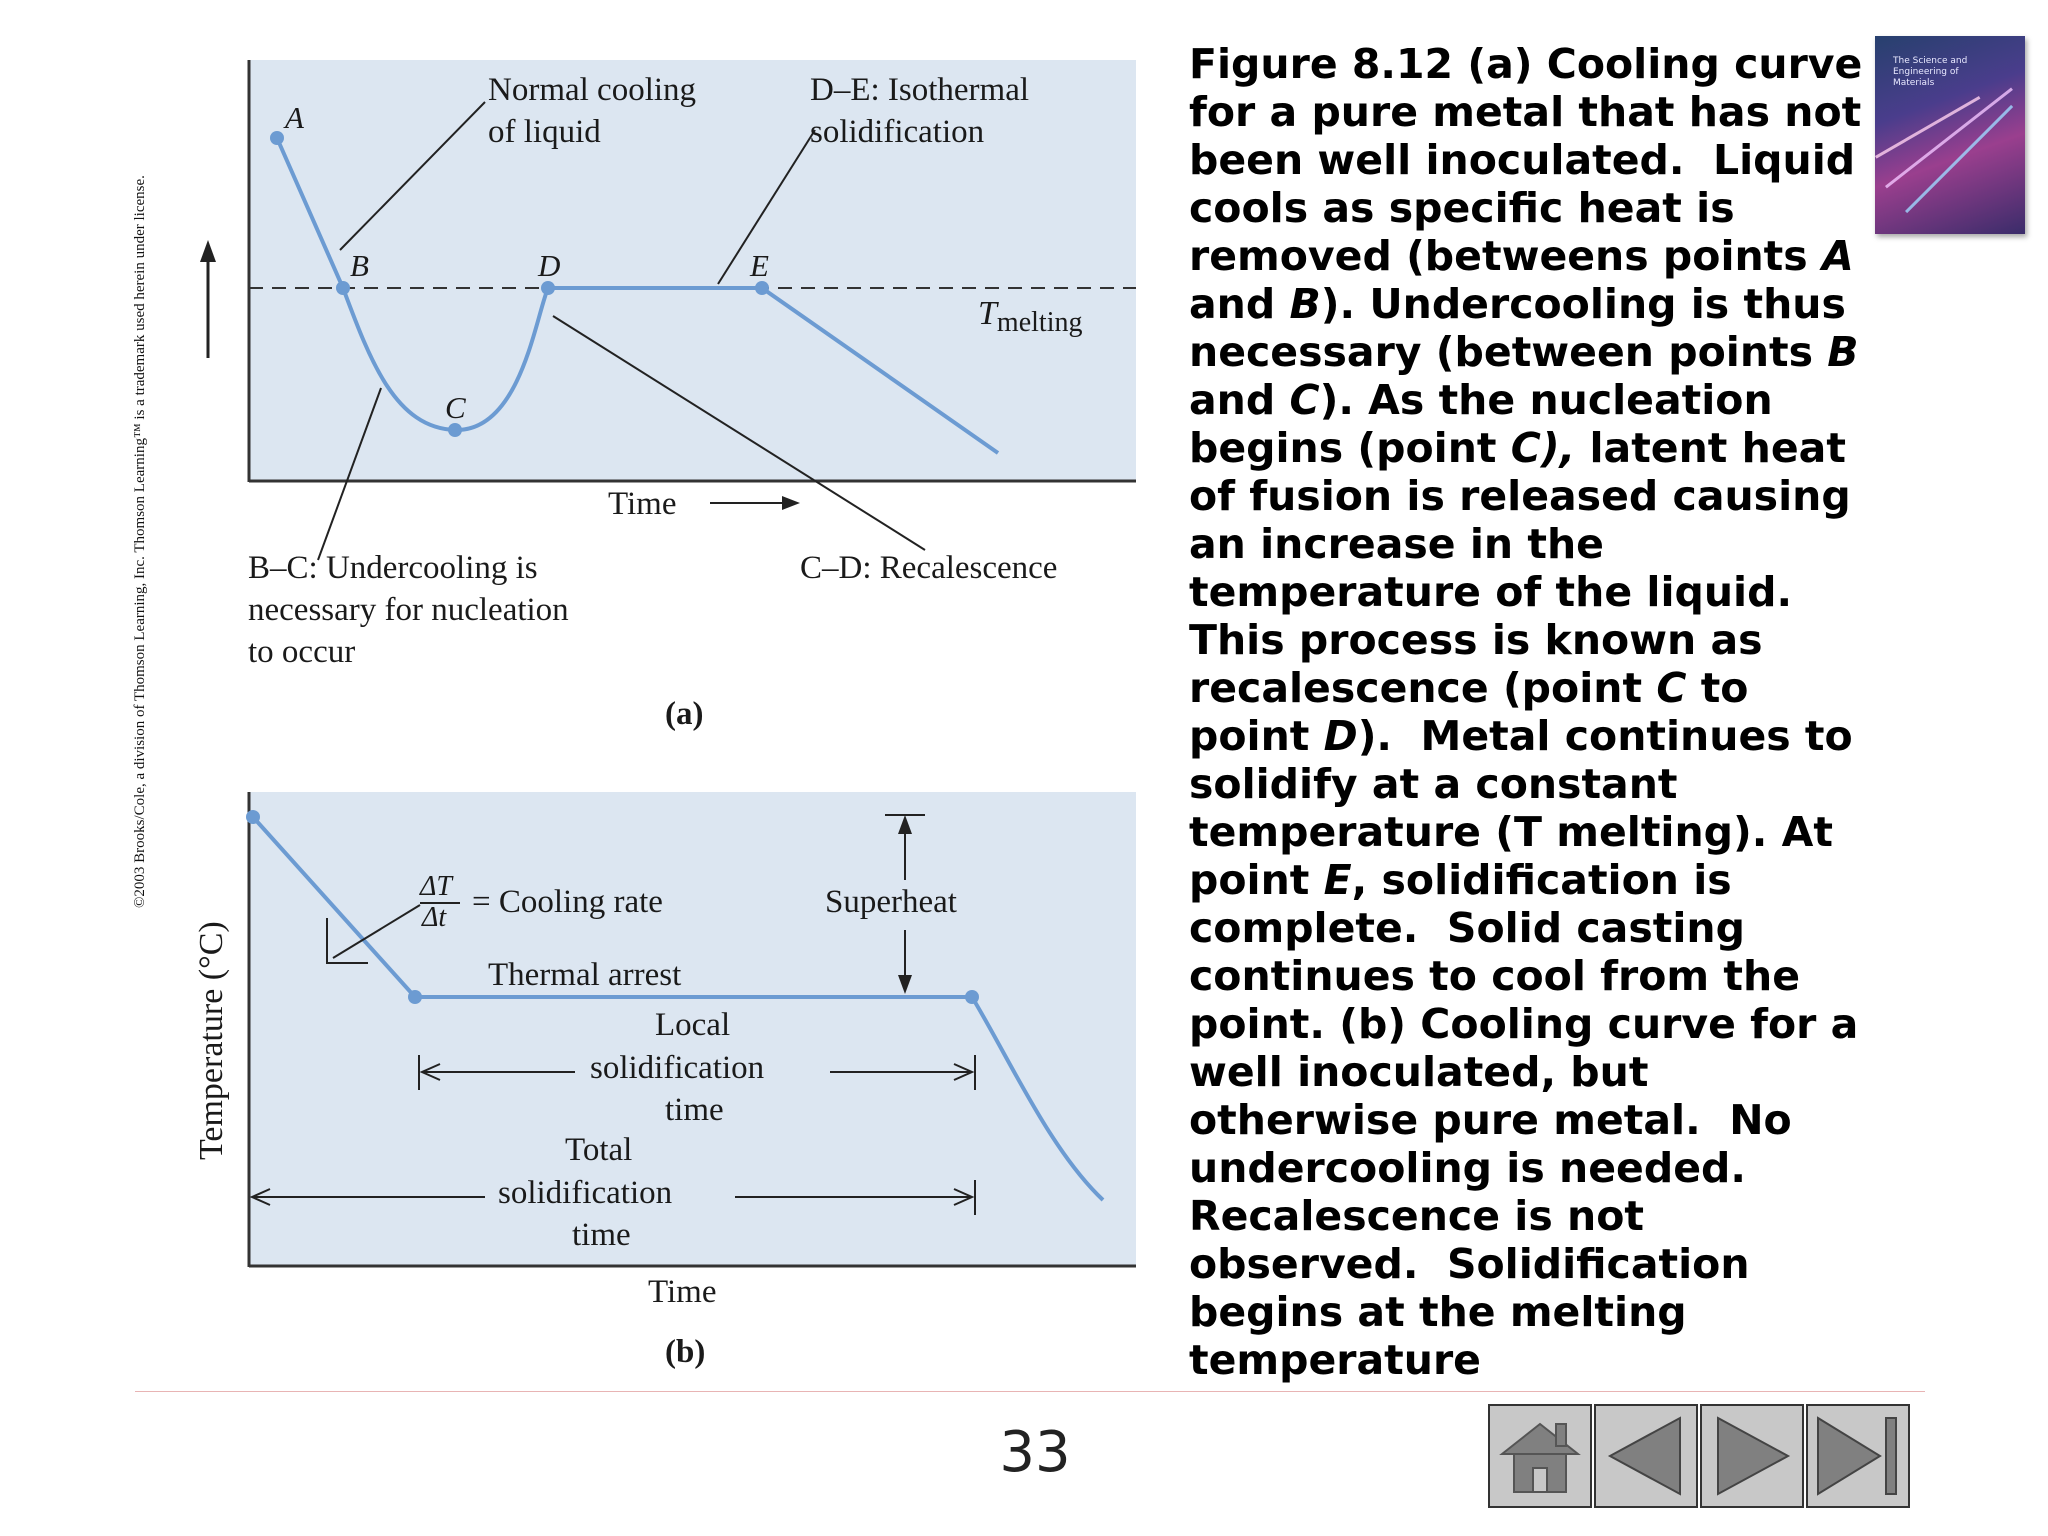 The image size is (2048, 1536). Describe the element at coordinates (1340, 736) in the screenshot. I see `caption-segment: D` at that location.